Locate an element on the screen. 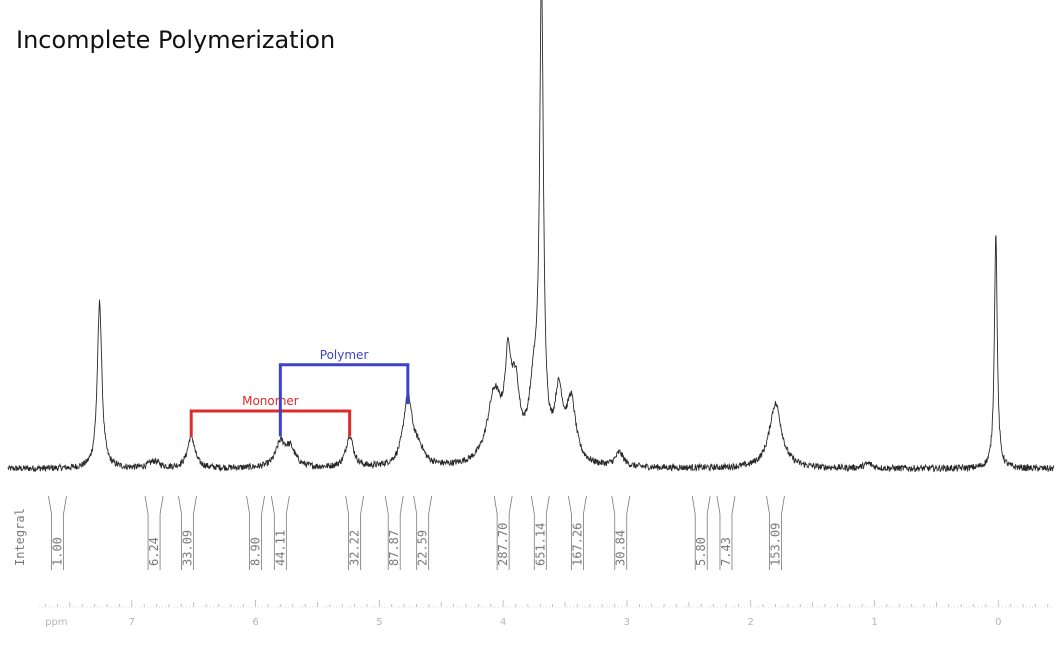 This screenshot has width=1056, height=646. ppm-axis: ppm 7 6 5 4 3 2 1 0 is located at coordinates (546, 614).